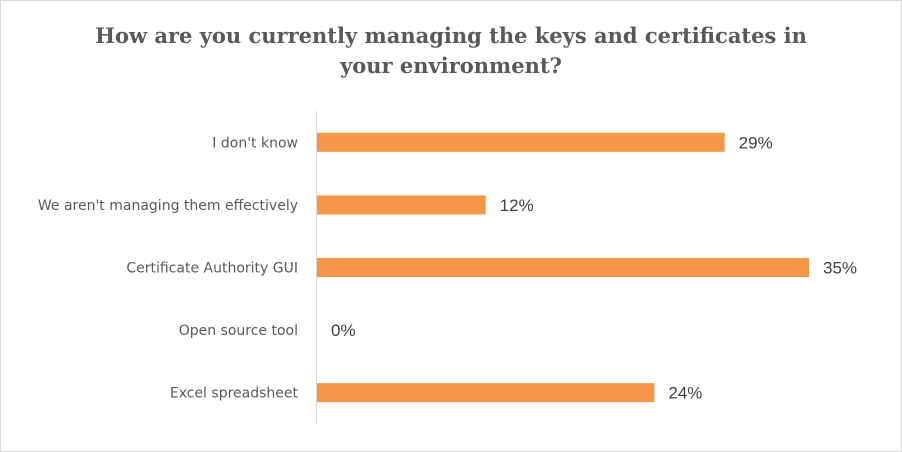 The width and height of the screenshot is (902, 452). I want to click on category-label: Open source tool, so click(238, 331).